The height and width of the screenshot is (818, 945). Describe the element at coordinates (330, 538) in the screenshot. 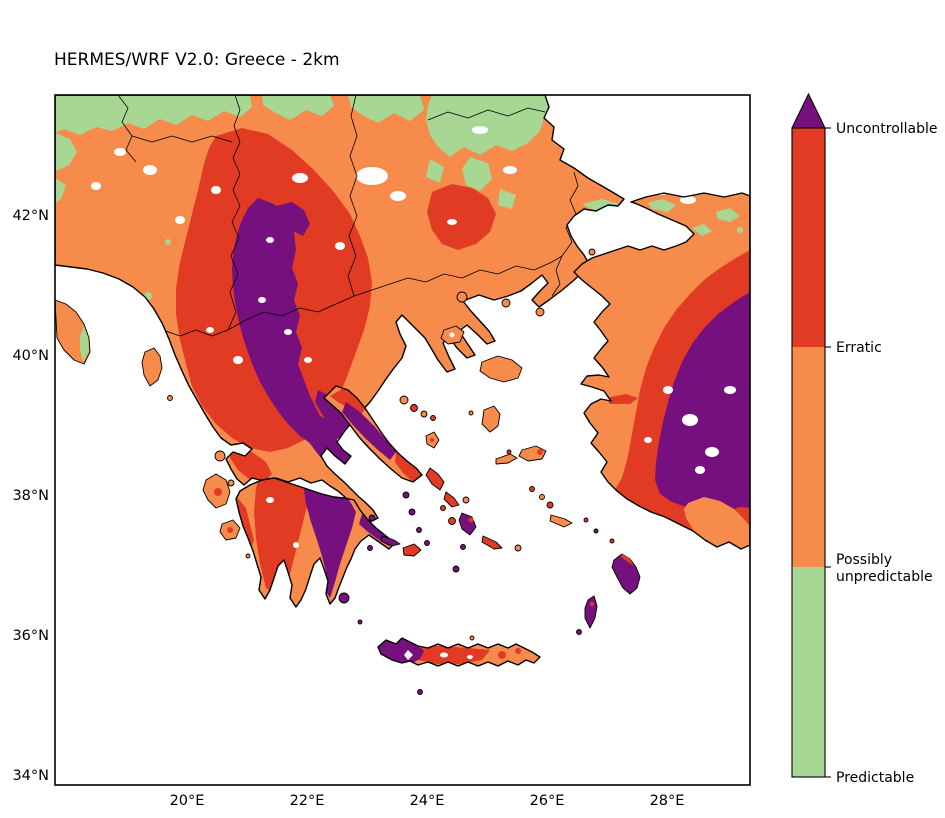

I see `region-uncontrollable-east-peloponnese` at that location.